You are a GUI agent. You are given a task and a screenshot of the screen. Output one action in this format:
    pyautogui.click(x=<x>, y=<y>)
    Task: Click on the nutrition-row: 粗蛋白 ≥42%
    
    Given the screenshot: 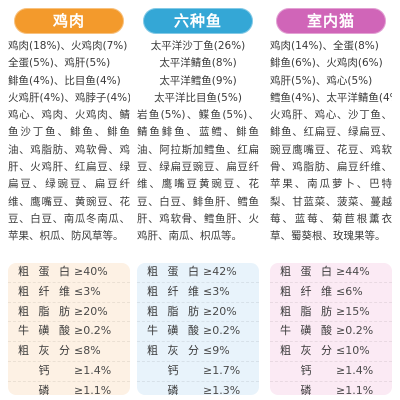 What is the action you would take?
    pyautogui.click(x=198, y=273)
    